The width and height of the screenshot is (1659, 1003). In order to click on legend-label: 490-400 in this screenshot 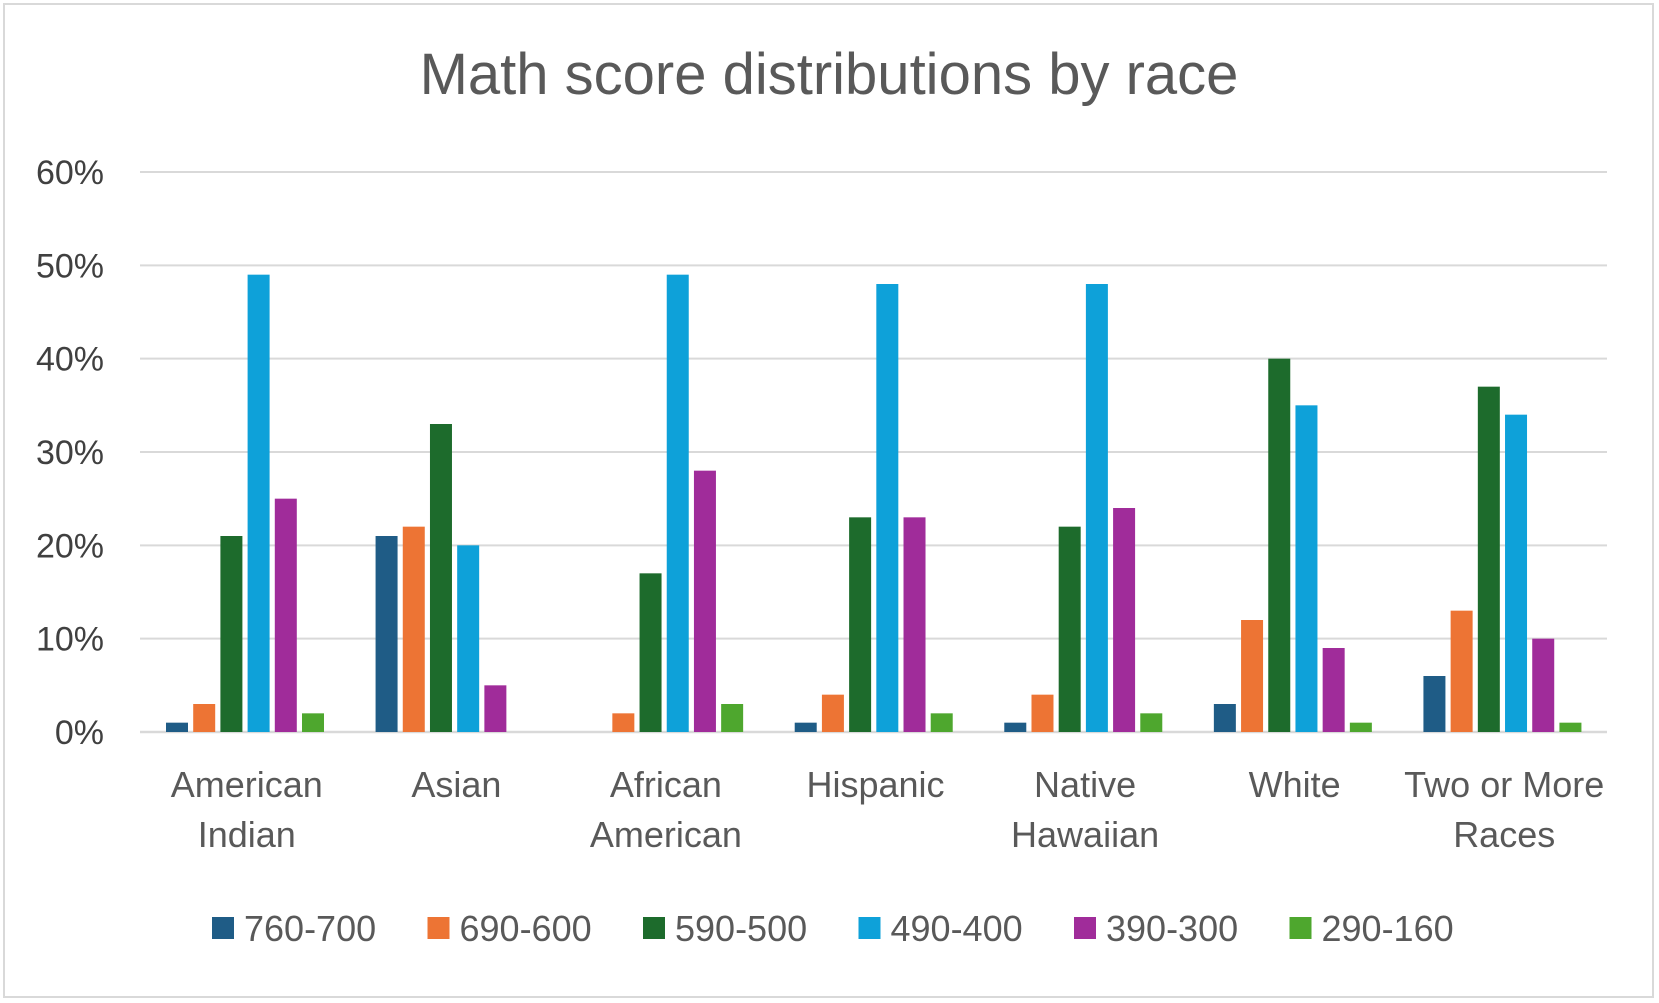, I will do `click(957, 928)`.